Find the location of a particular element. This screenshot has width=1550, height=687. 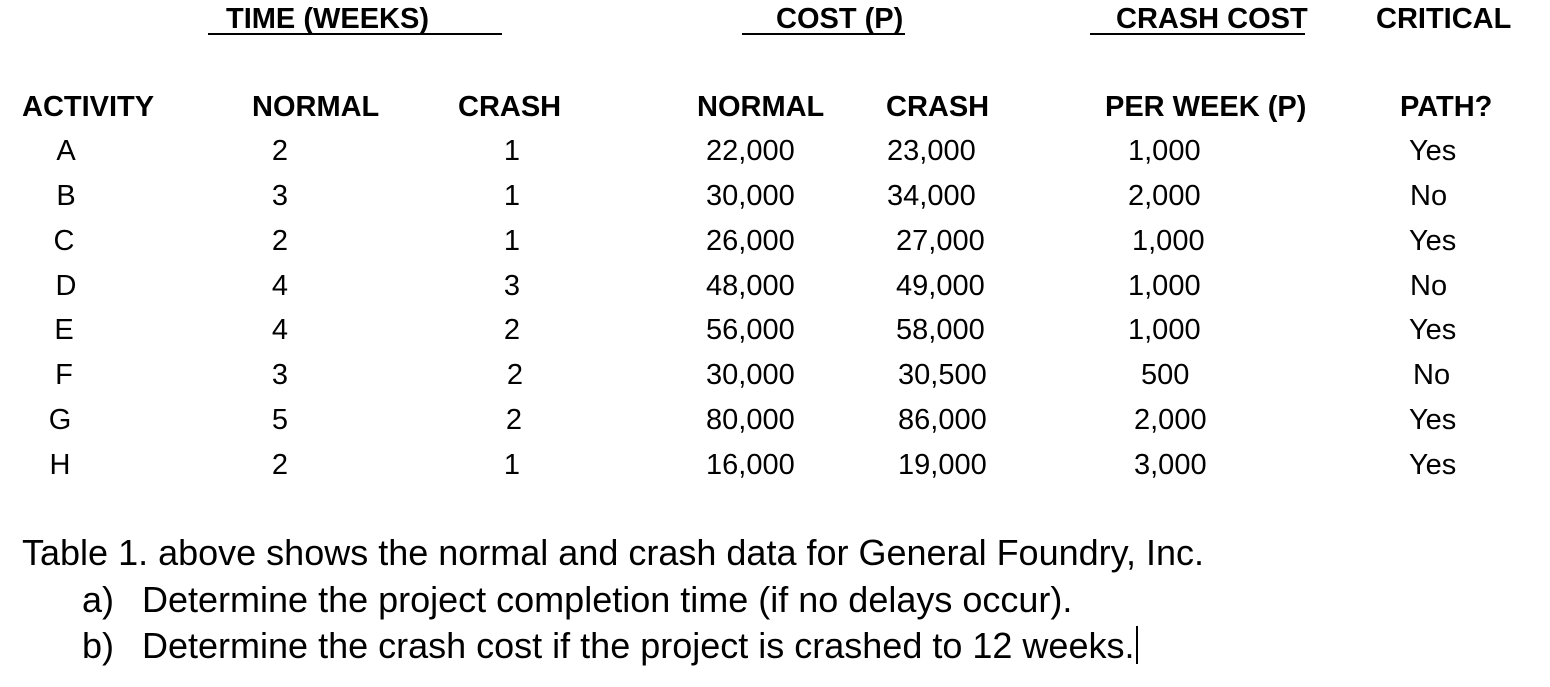

cell-activity: B is located at coordinates (66, 196).